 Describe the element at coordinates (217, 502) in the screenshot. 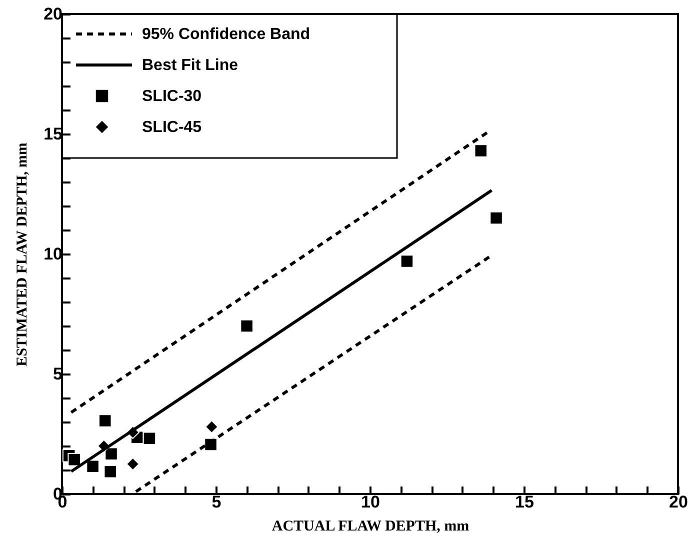

I see `x-tick-label: 5` at that location.